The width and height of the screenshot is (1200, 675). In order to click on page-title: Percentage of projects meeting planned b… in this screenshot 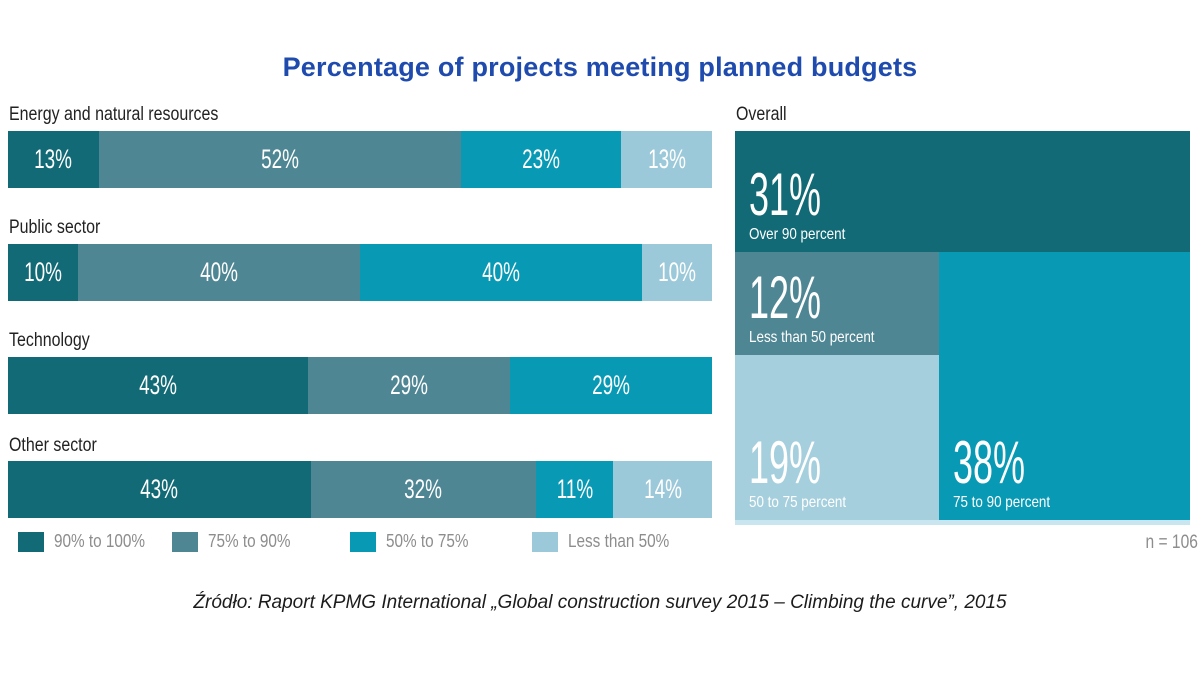, I will do `click(600, 67)`.